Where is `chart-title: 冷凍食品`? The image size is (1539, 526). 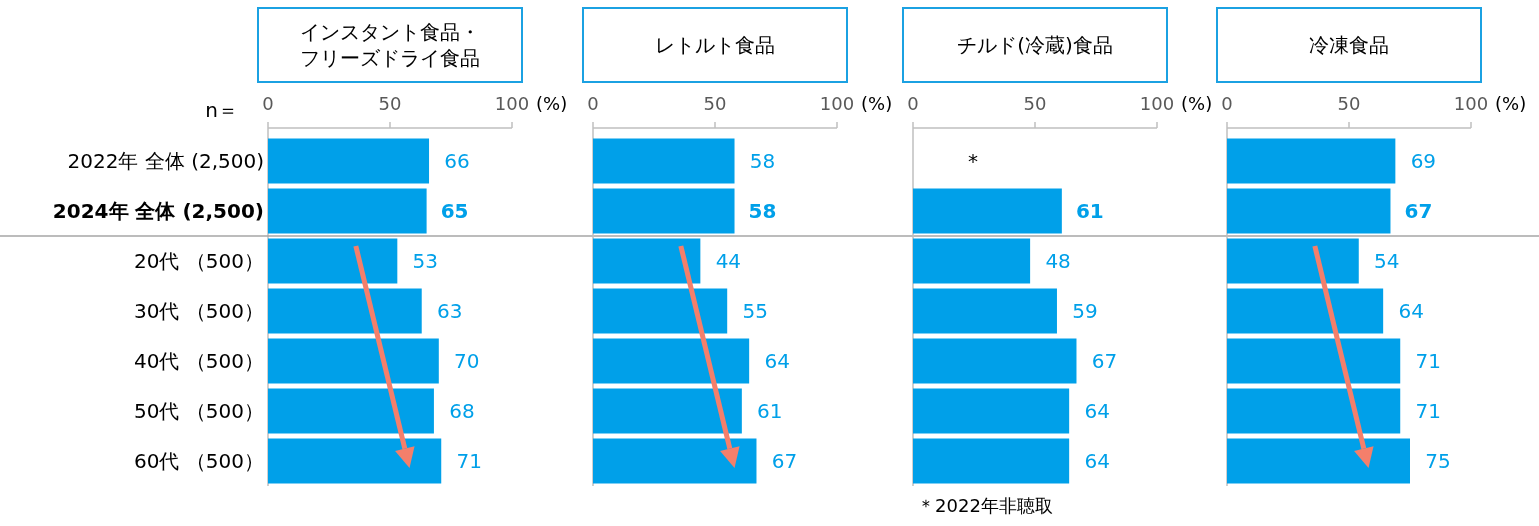
chart-title: 冷凍食品 is located at coordinates (1349, 45).